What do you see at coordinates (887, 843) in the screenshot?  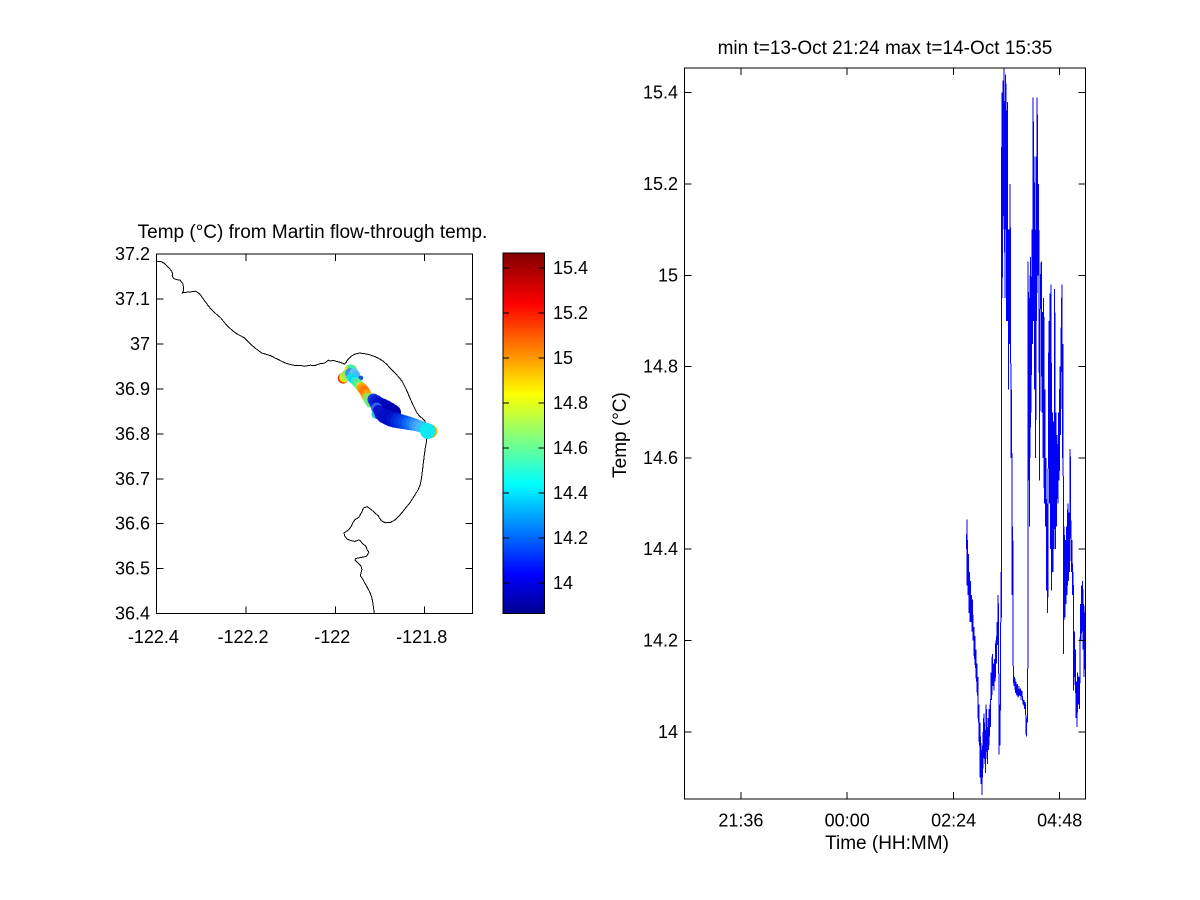 I see `svg-text: Time (HH:MM)` at bounding box center [887, 843].